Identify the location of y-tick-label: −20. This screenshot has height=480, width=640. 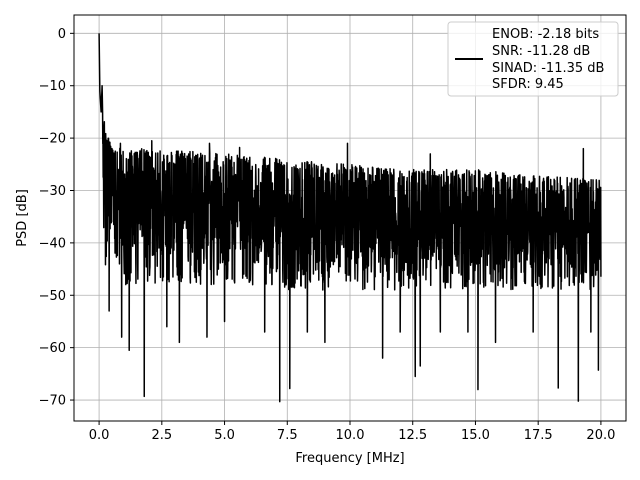
(52, 139).